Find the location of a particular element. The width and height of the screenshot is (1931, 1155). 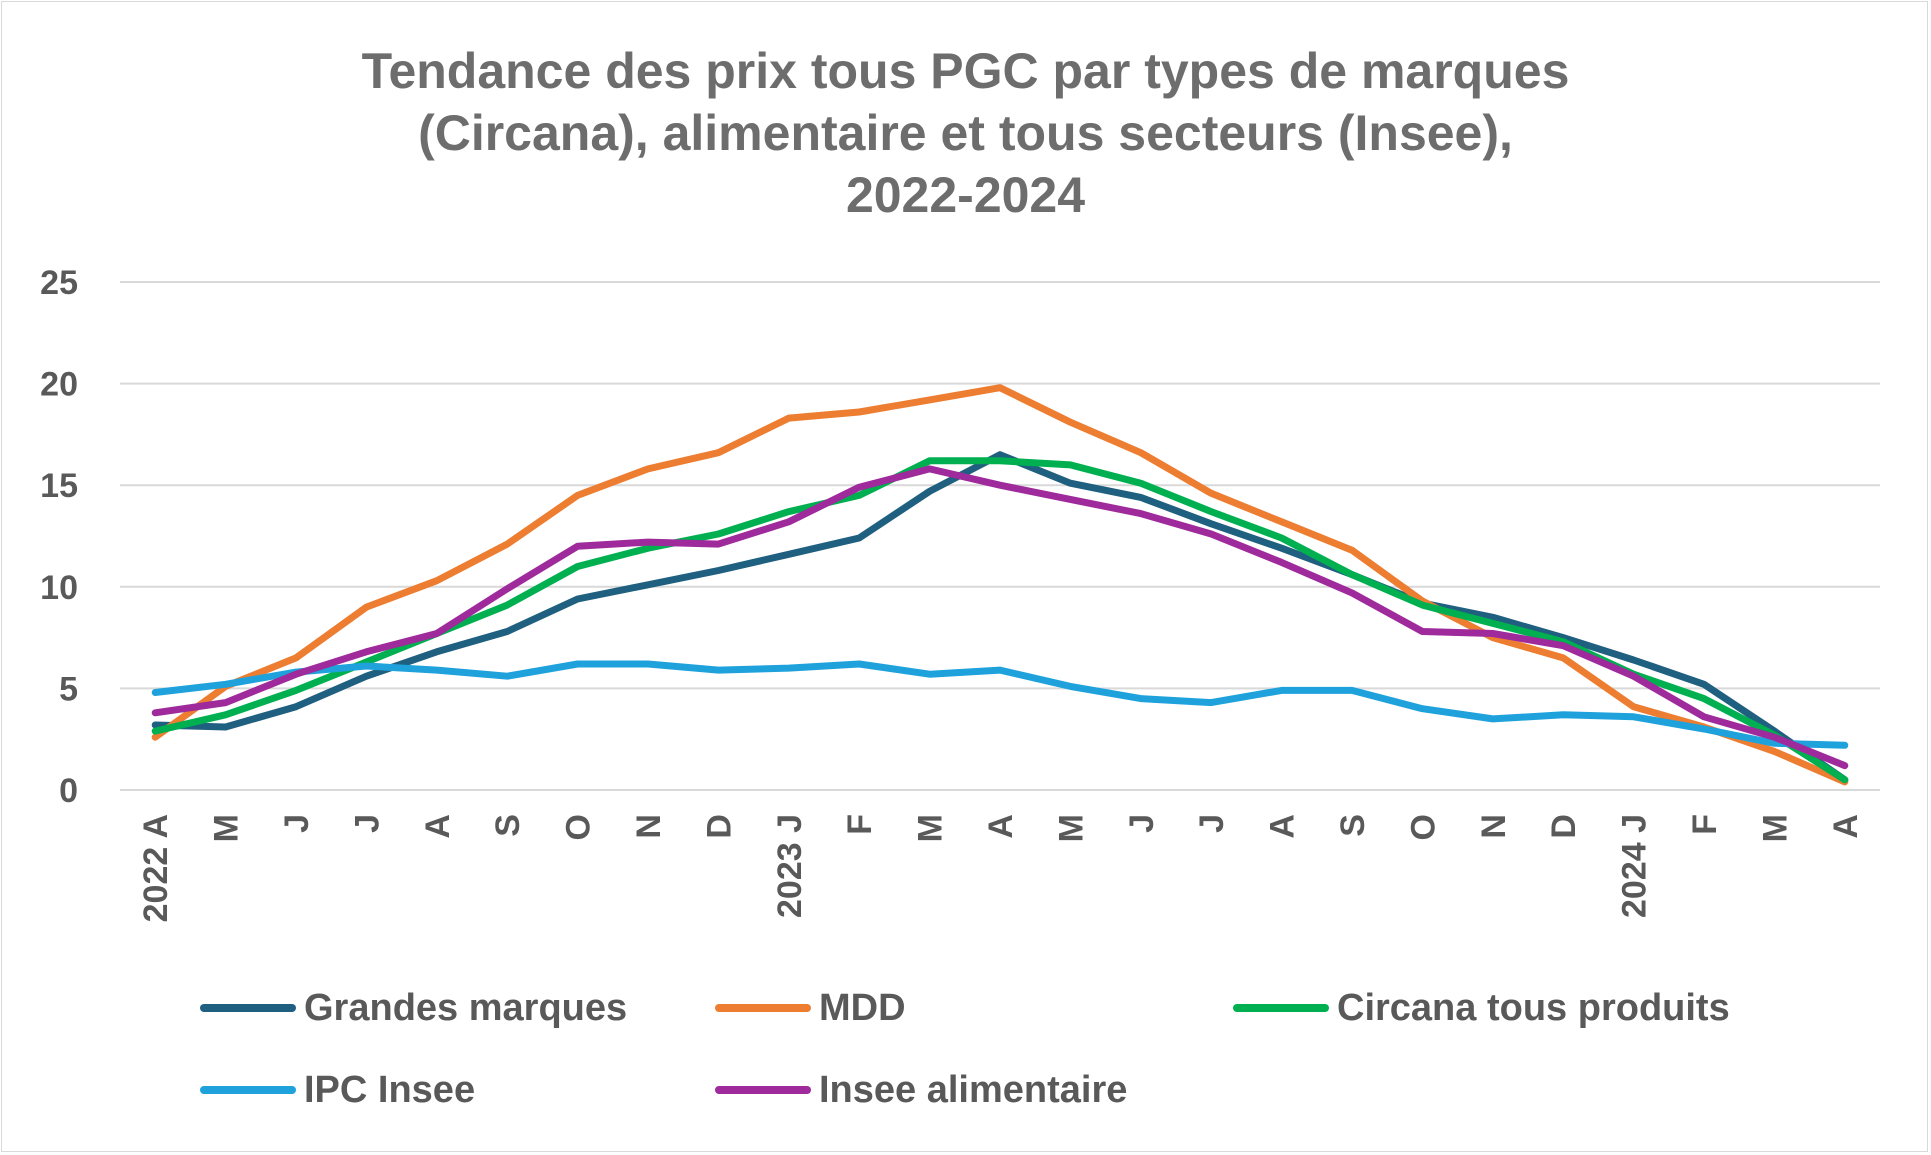

chart-title-line-3: 2022-2024 is located at coordinates (965, 195).